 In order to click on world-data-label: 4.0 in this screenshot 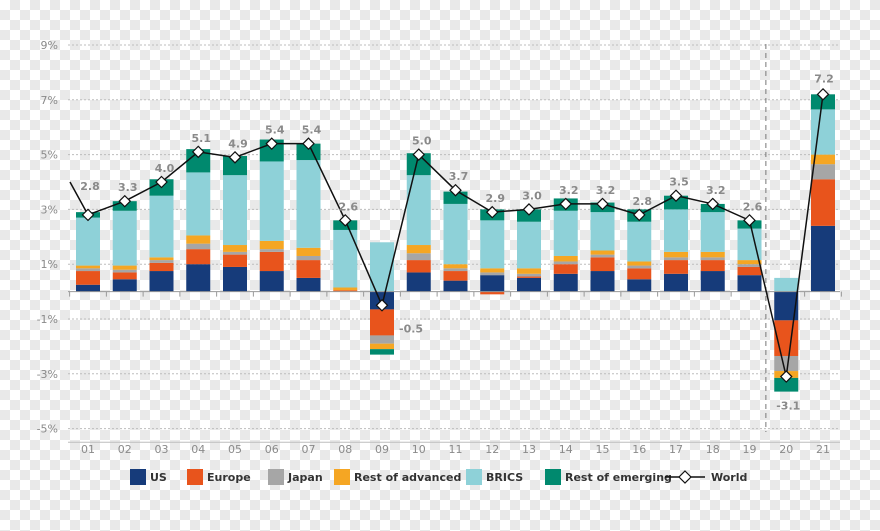, I will do `click(165, 168)`.